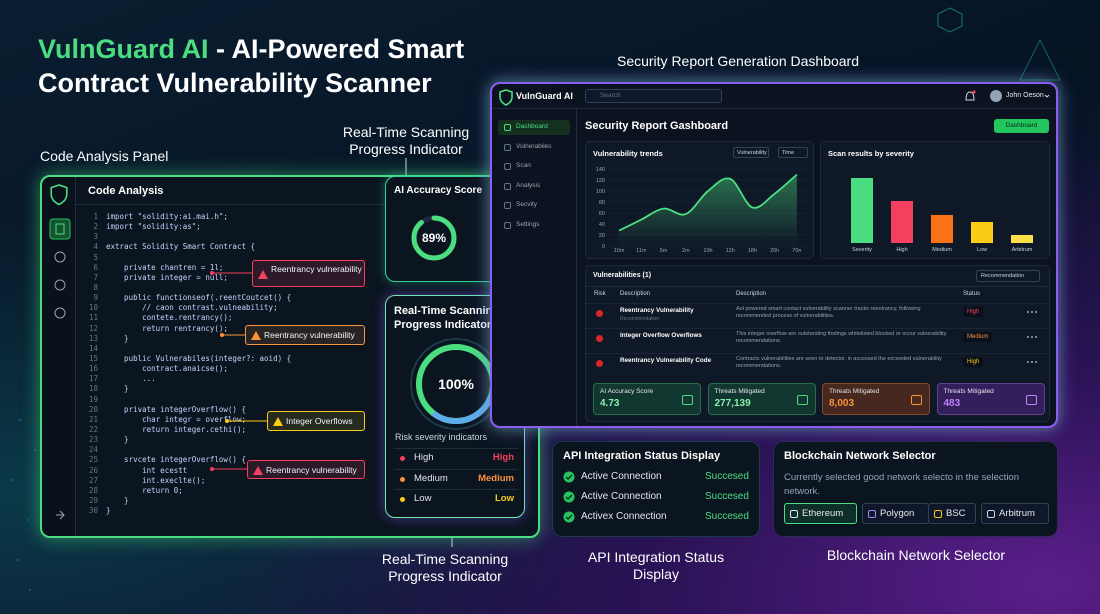 This screenshot has height=614, width=1100. What do you see at coordinates (602, 203) in the screenshot?
I see `y-tick-label: 80` at bounding box center [602, 203].